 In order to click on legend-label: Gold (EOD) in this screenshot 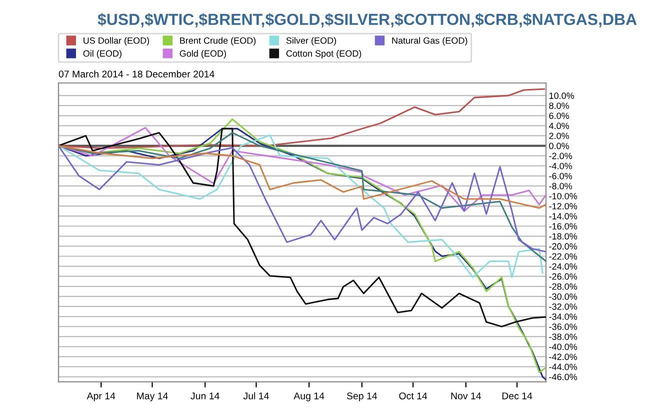, I will do `click(203, 54)`.